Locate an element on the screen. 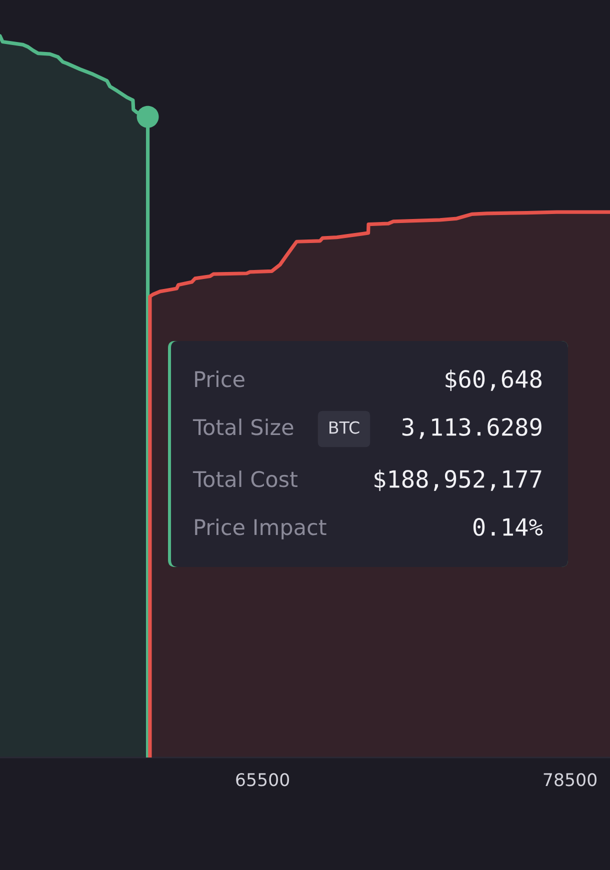 The image size is (610, 870). x-tick-label: 65500 is located at coordinates (263, 779).